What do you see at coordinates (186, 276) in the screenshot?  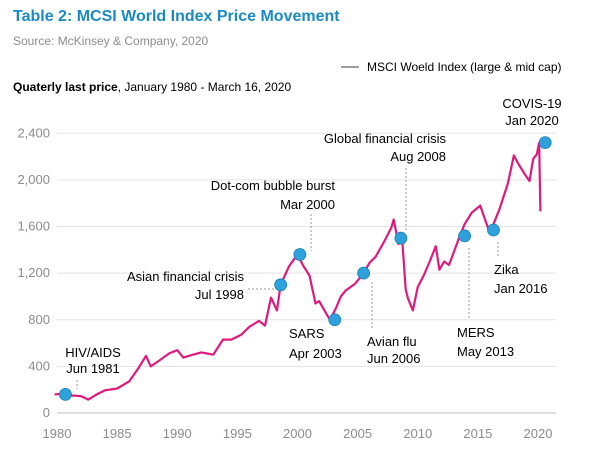 I see `annotation-label: Asian financial crisis` at bounding box center [186, 276].